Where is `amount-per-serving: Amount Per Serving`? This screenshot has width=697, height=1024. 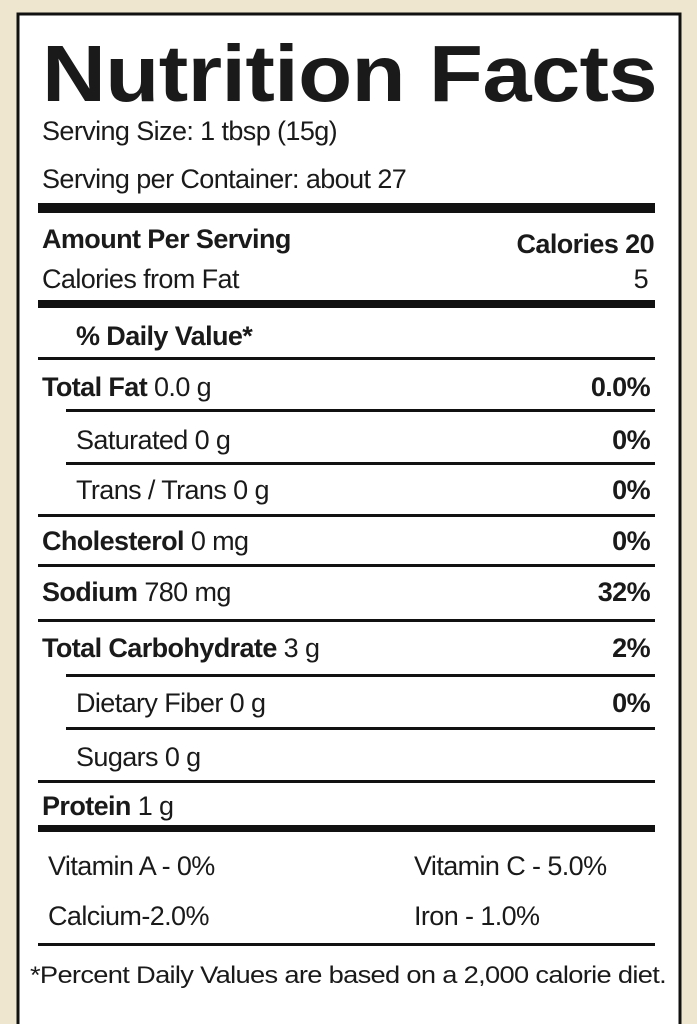 amount-per-serving: Amount Per Serving is located at coordinates (166, 239).